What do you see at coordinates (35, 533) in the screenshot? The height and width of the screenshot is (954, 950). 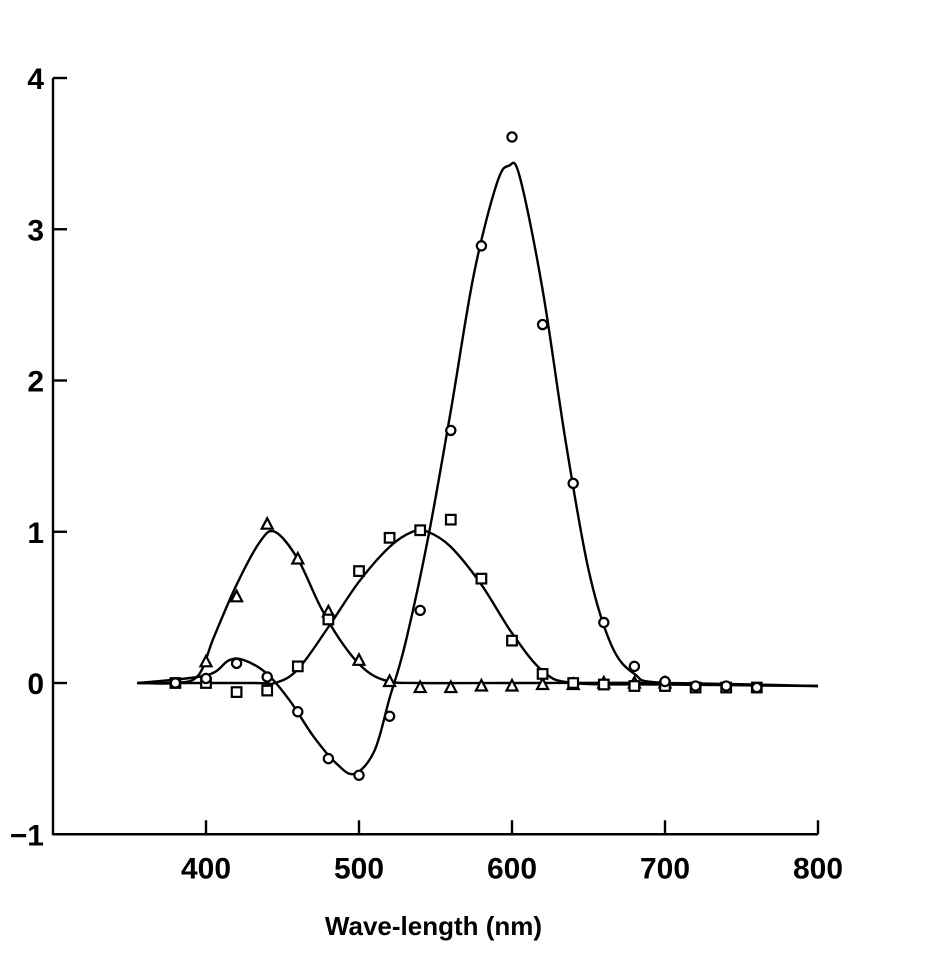 I see `y-tick-label: 1` at bounding box center [35, 533].